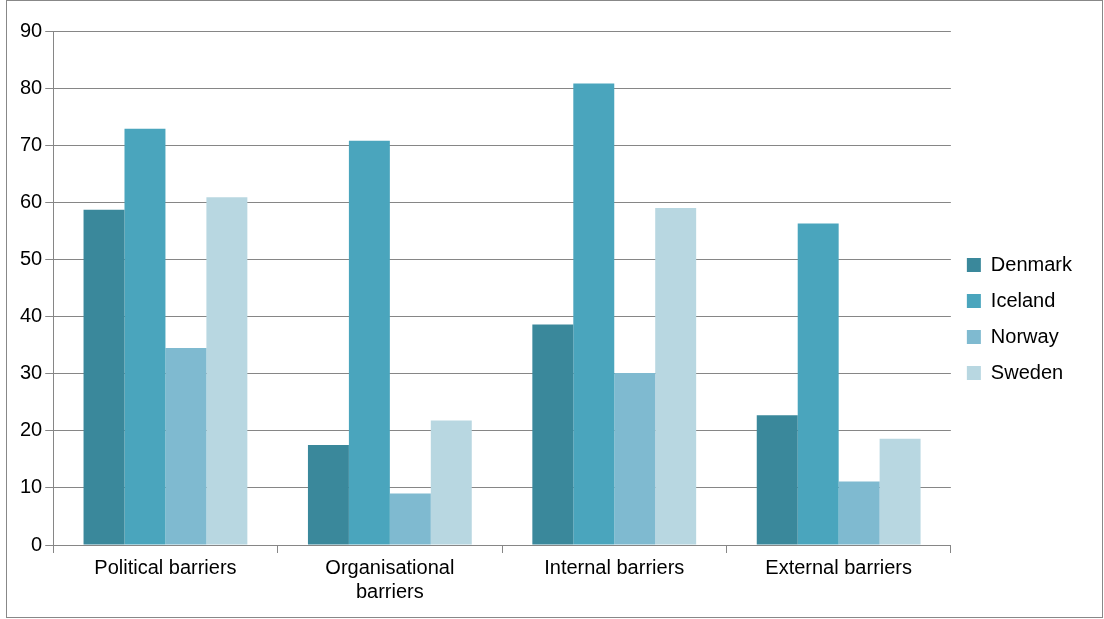 The height and width of the screenshot is (619, 1104). Describe the element at coordinates (31, 429) in the screenshot. I see `y-tick-label: 20` at that location.